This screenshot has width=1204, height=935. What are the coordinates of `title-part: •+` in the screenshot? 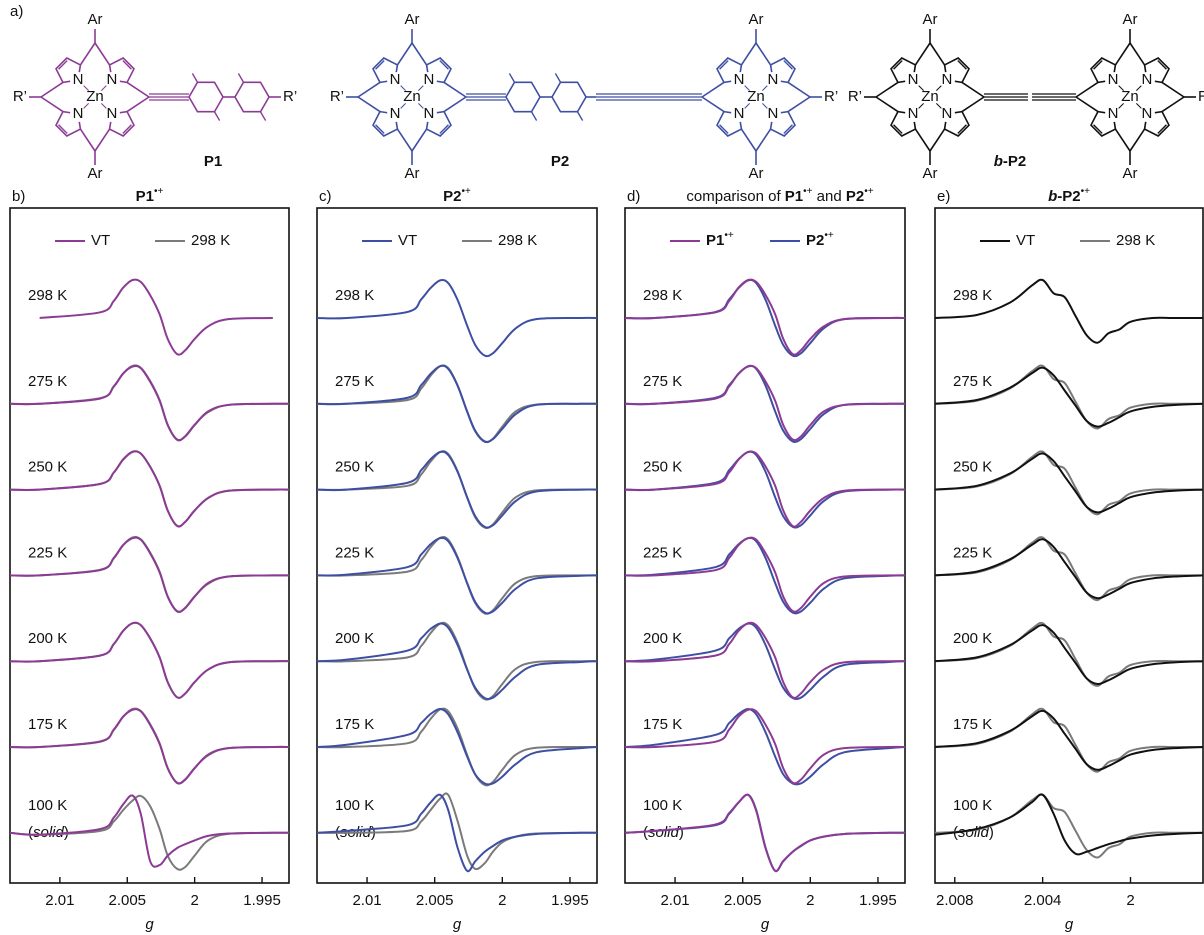 It's located at (1086, 191).